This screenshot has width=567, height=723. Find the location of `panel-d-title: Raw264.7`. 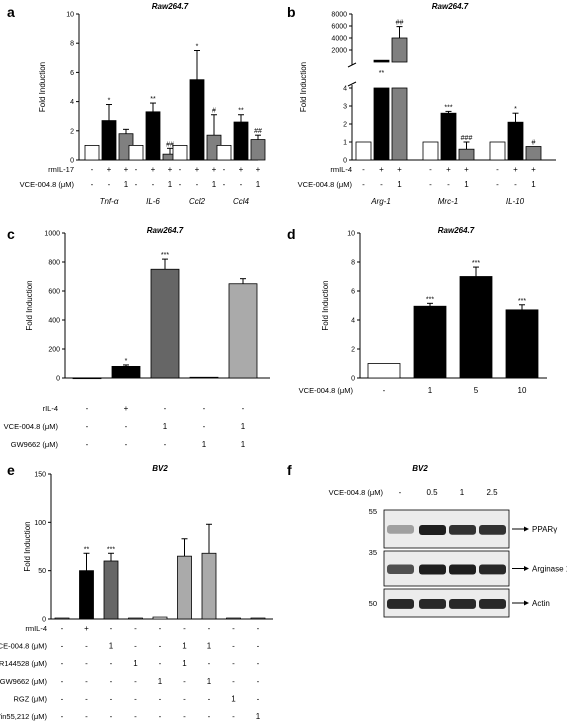

panel-d-title: Raw264.7 is located at coordinates (456, 230).